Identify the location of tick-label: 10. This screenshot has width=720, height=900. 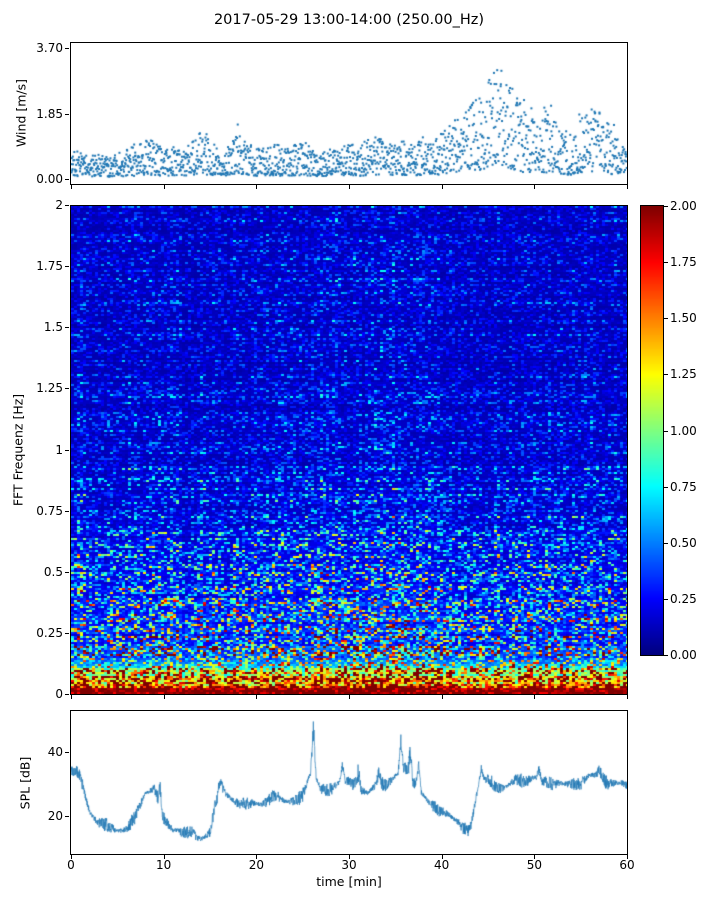
(164, 865).